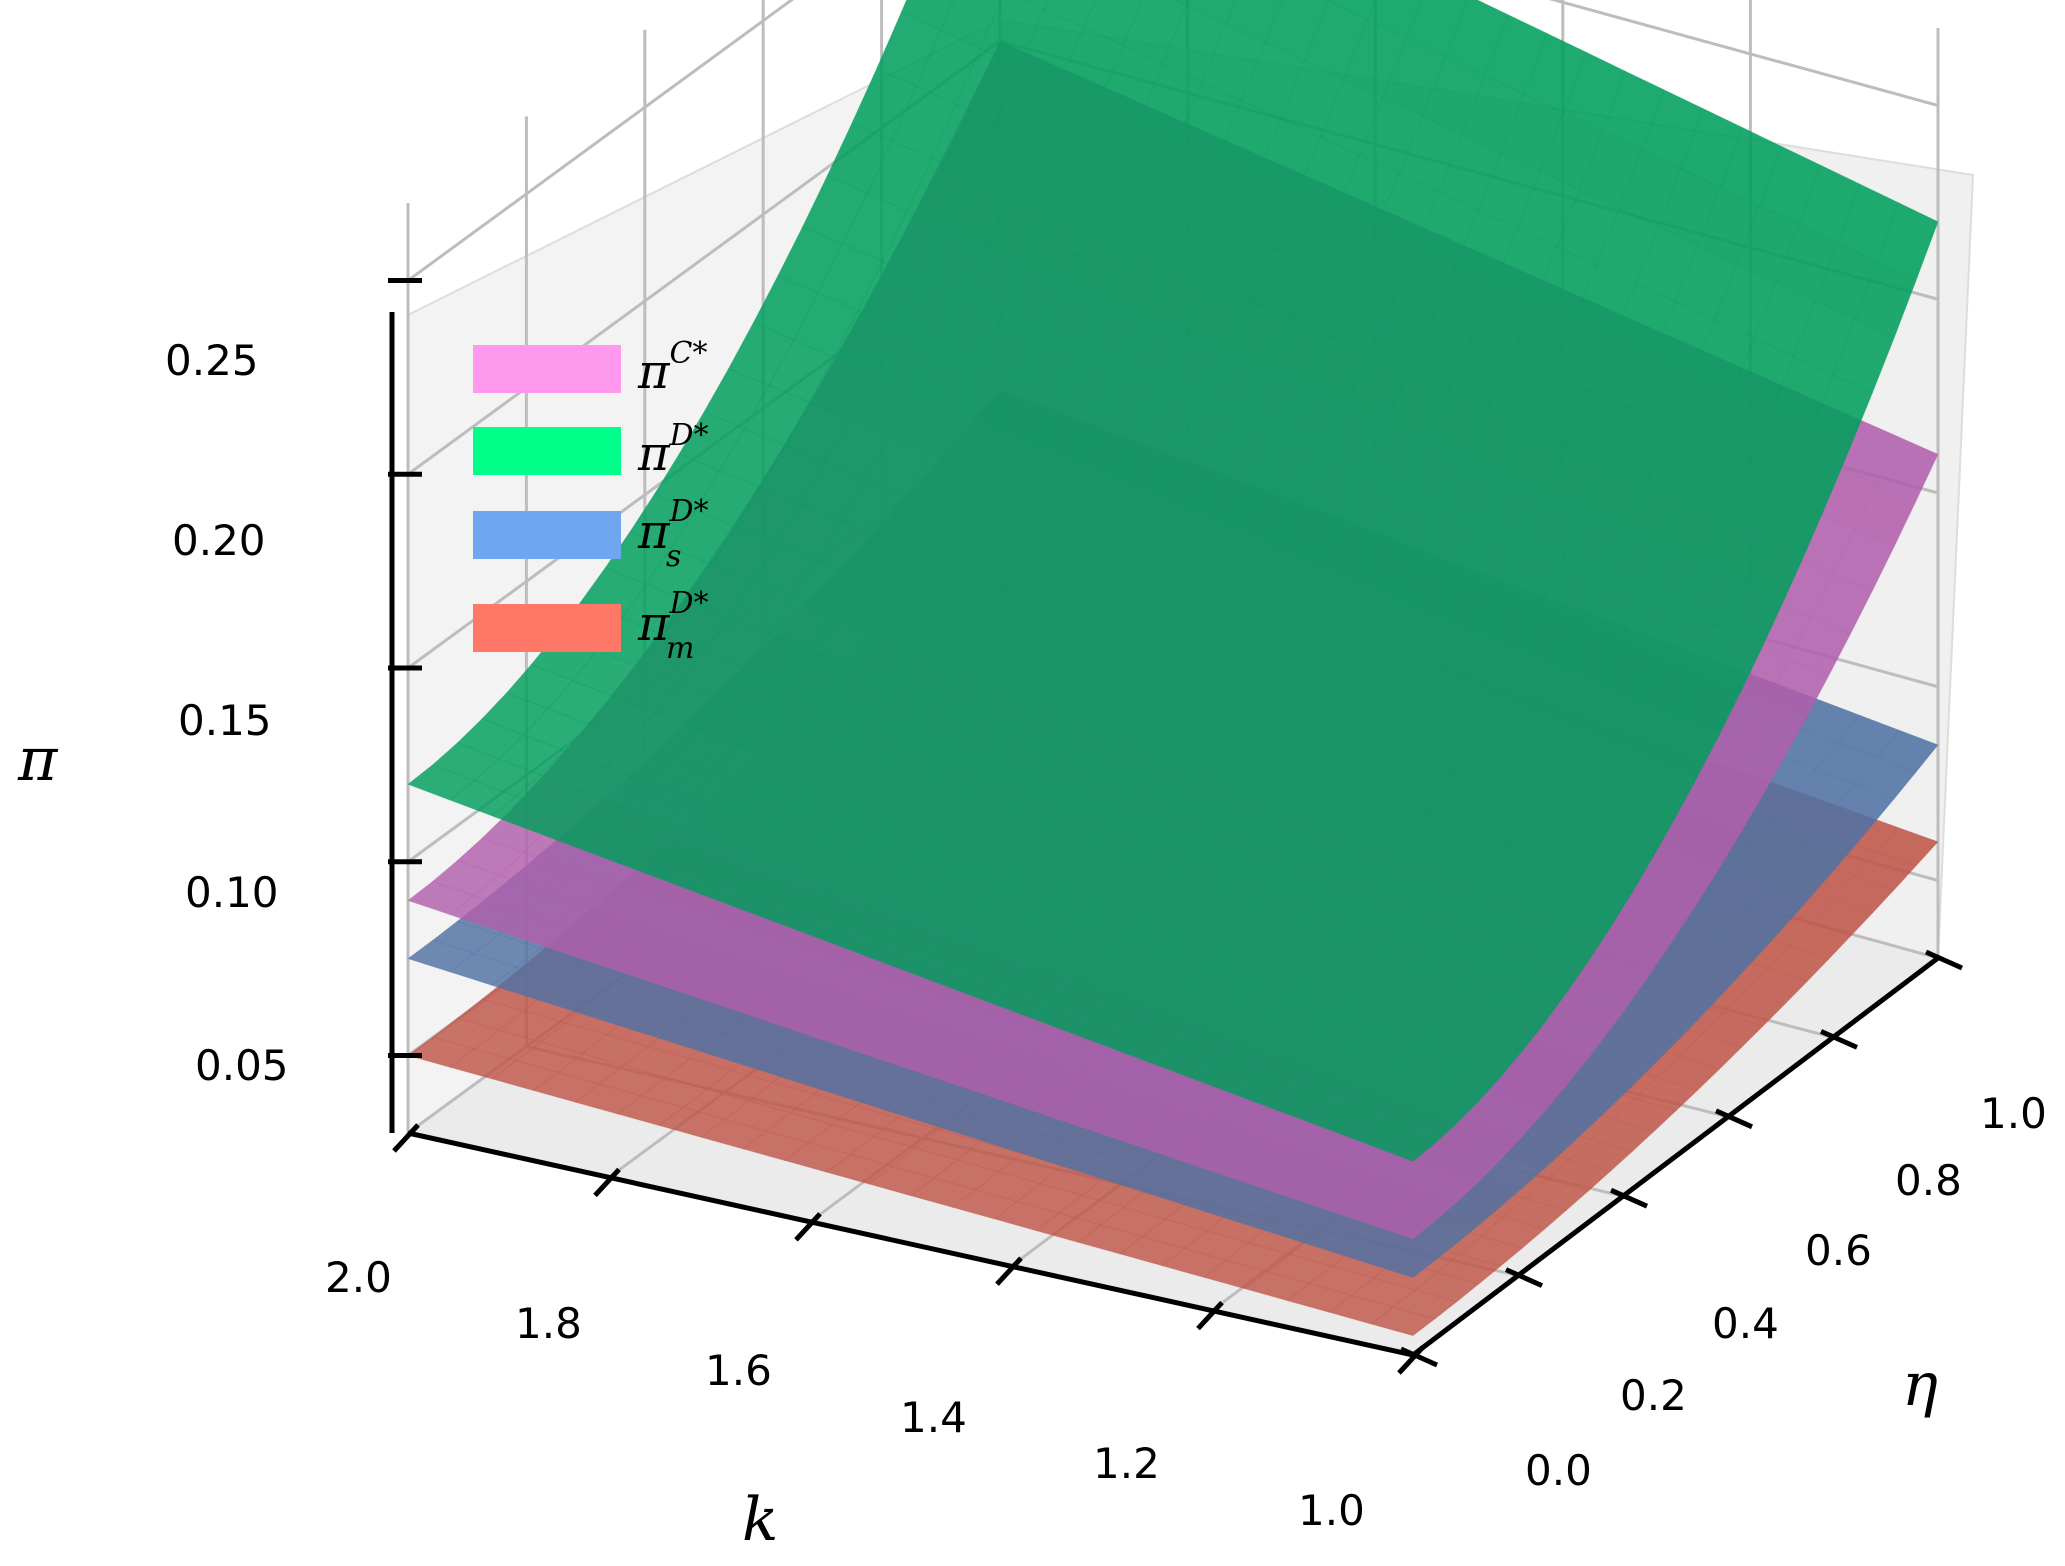 The width and height of the screenshot is (2065, 1566). I want to click on z-tick-label: 0.05, so click(242, 1065).